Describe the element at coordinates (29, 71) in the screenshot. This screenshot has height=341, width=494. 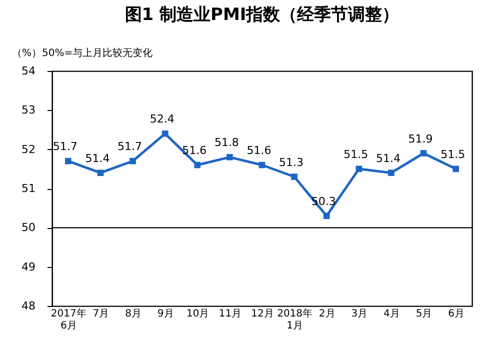
I see `y-tick-label: 54` at that location.